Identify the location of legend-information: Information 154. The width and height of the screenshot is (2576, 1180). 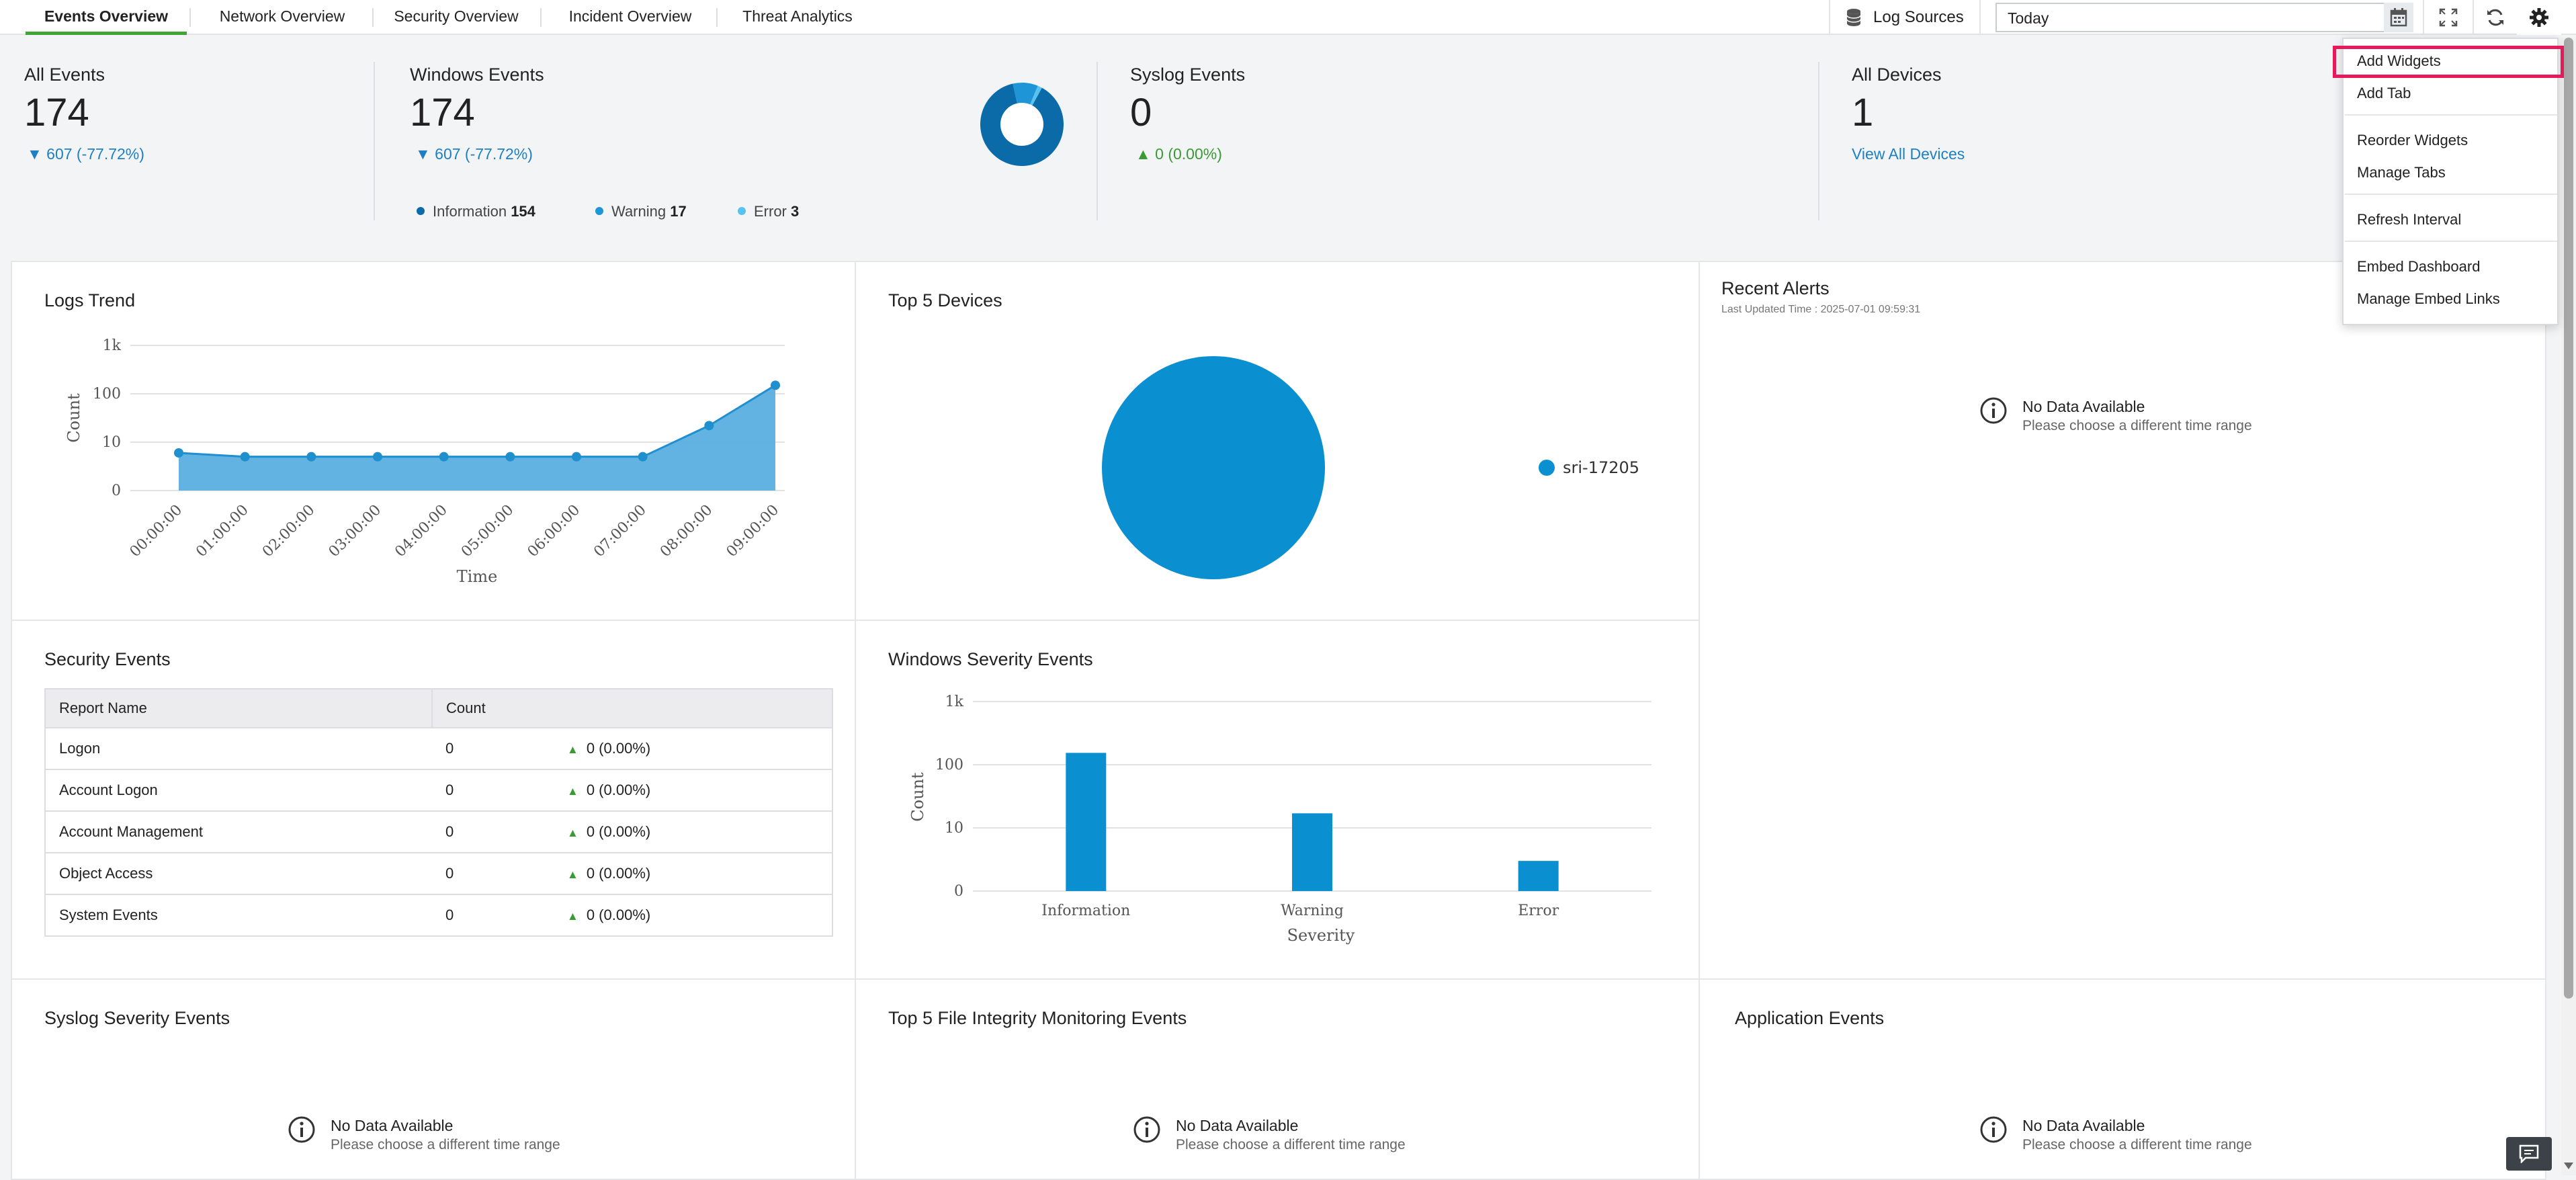
(476, 211).